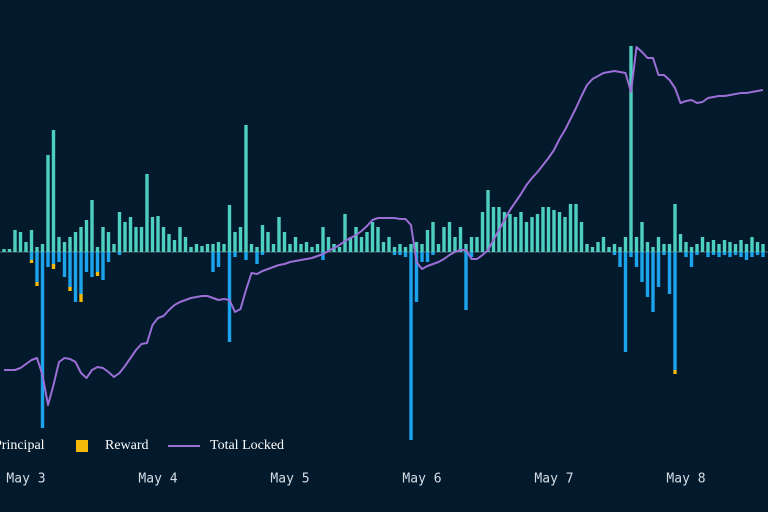 The height and width of the screenshot is (512, 768). Describe the element at coordinates (289, 479) in the screenshot. I see `x-tick-label: May 5` at that location.